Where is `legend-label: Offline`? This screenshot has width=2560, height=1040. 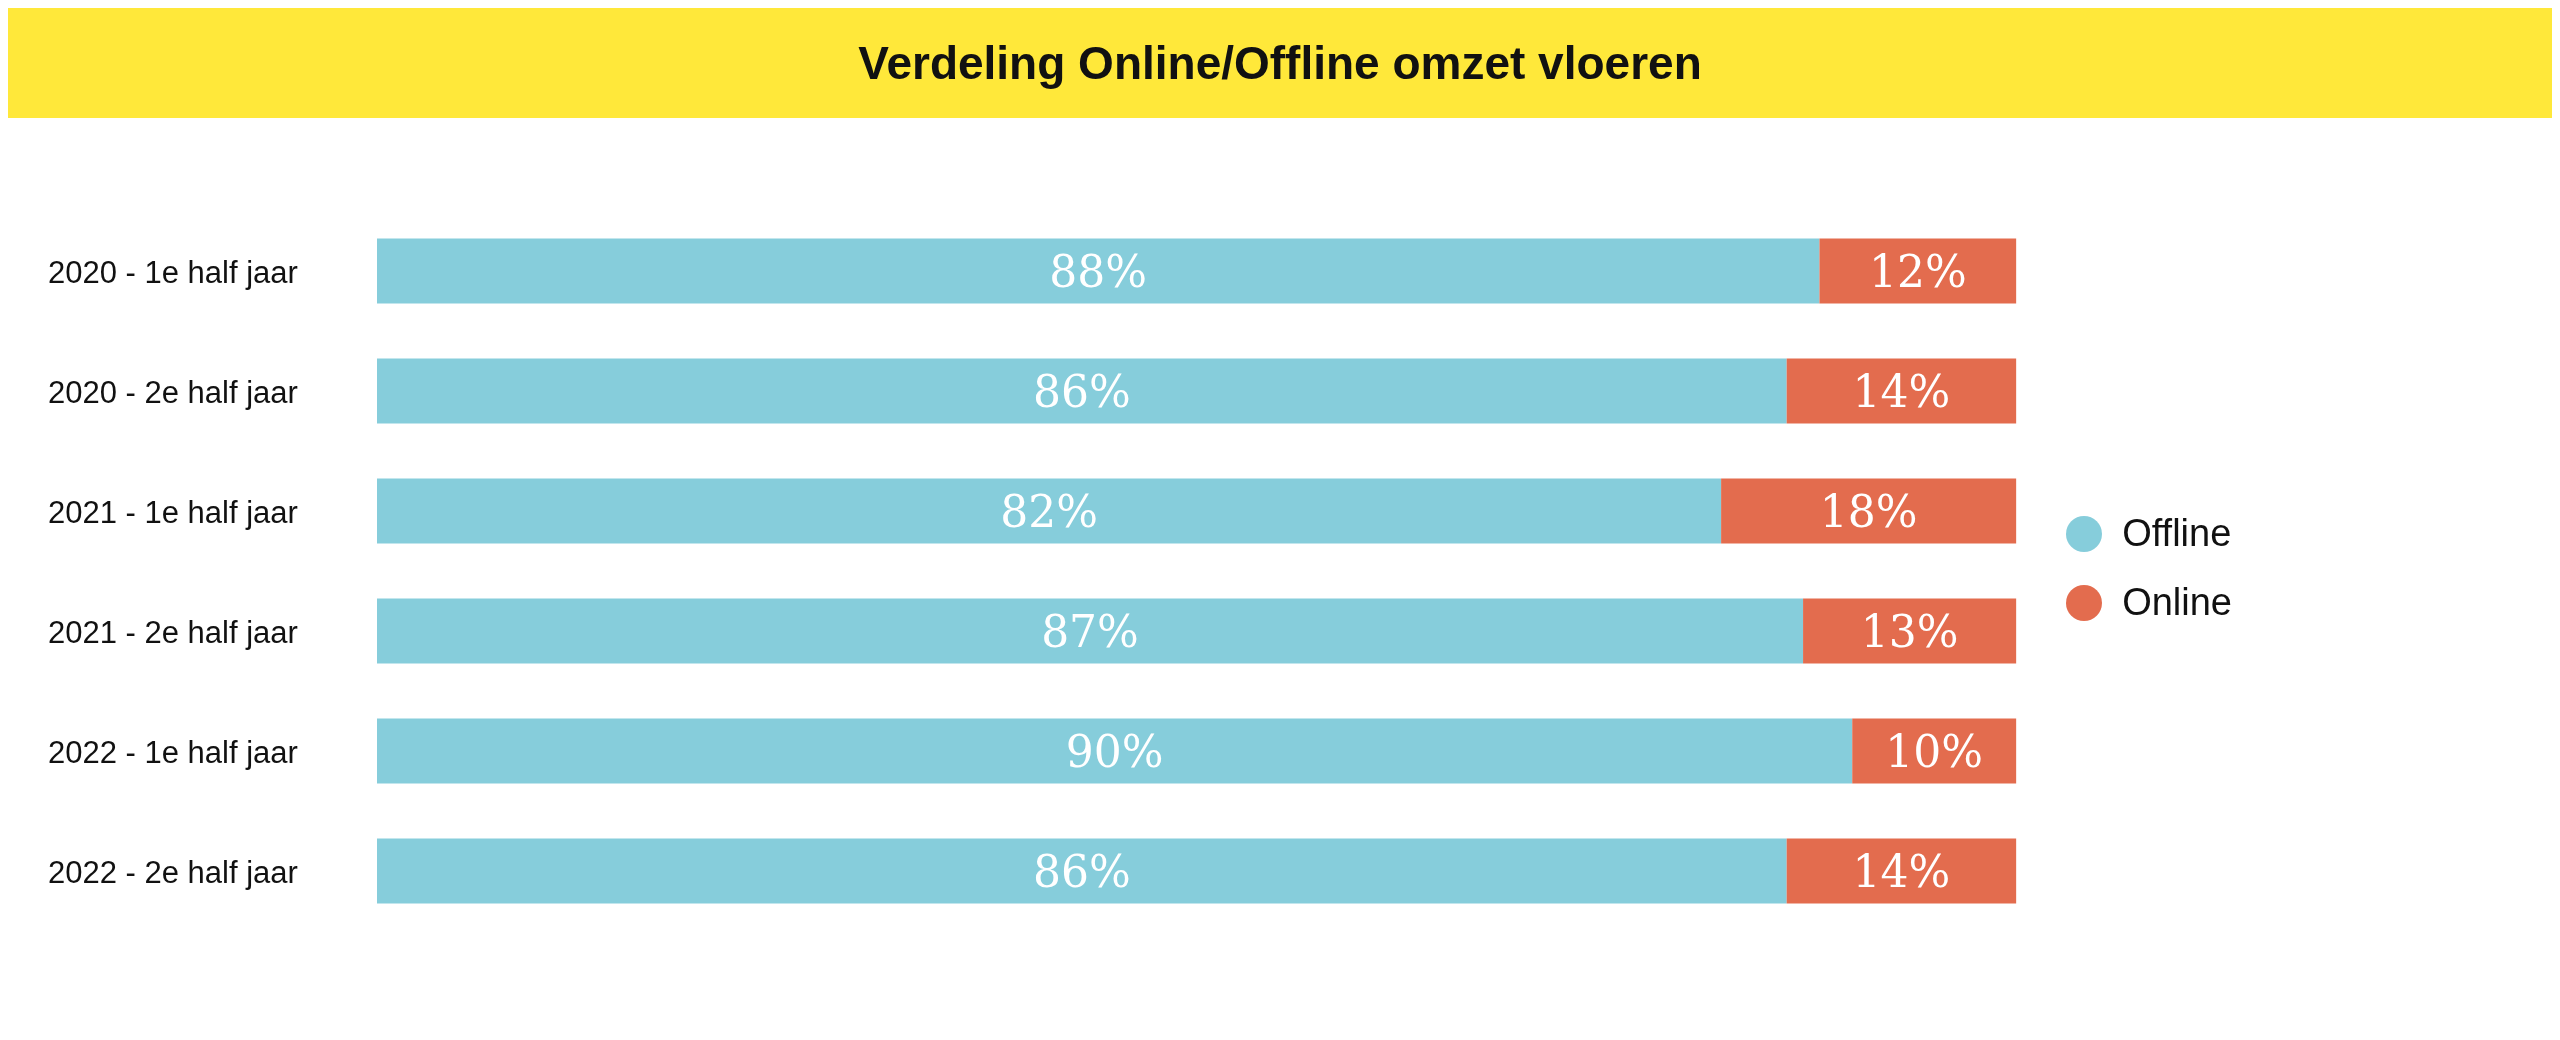 legend-label: Offline is located at coordinates (2177, 533).